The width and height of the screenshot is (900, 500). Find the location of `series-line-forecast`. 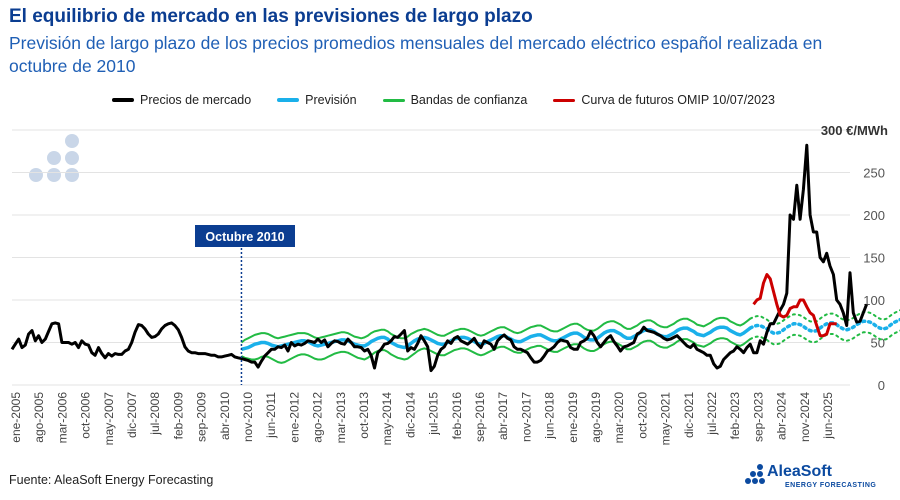

series-line-forecast is located at coordinates (496, 338).